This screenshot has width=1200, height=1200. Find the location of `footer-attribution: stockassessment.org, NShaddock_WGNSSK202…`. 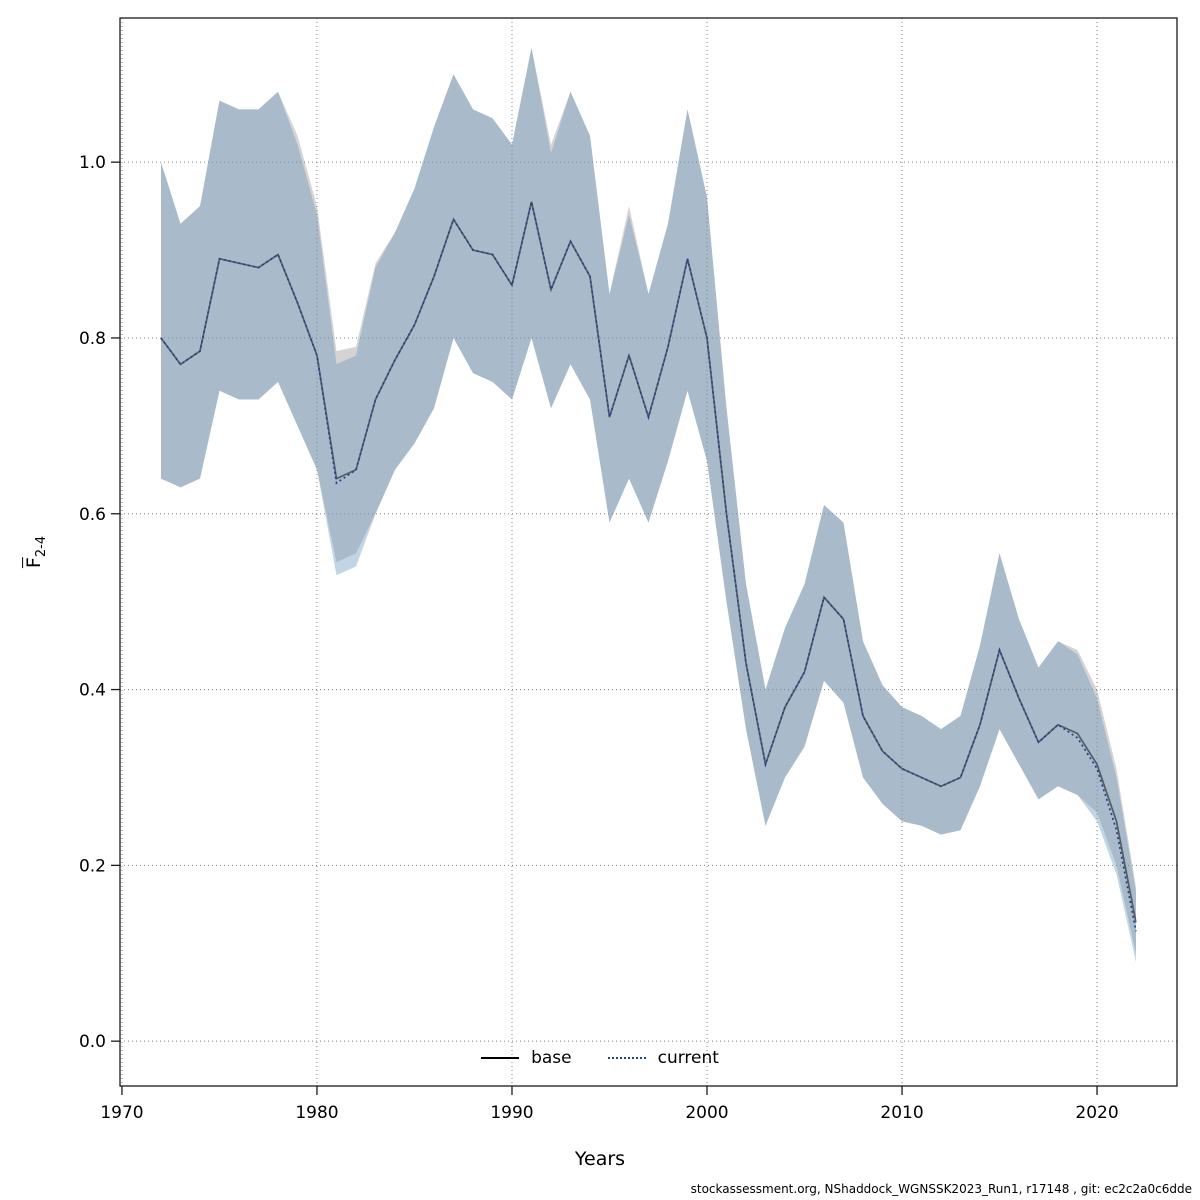

footer-attribution: stockassessment.org, NShaddock_WGNSSK202… is located at coordinates (941, 1189).